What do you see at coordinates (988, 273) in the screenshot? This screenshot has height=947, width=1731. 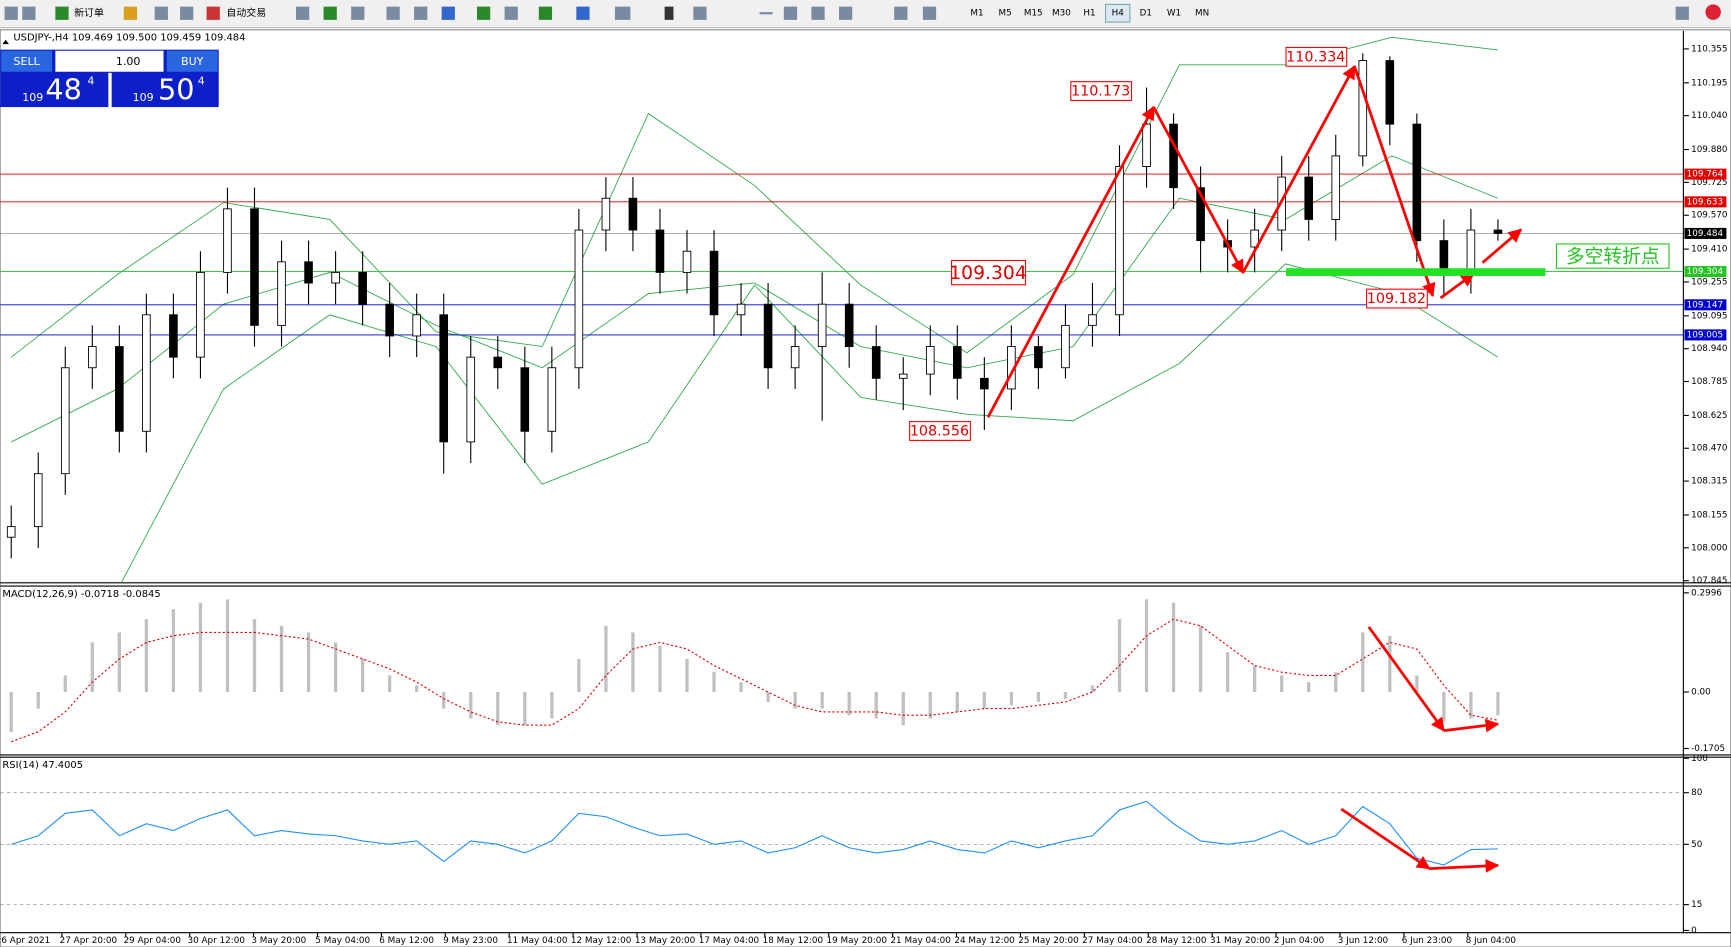 I see `annotation: 109.304` at bounding box center [988, 273].